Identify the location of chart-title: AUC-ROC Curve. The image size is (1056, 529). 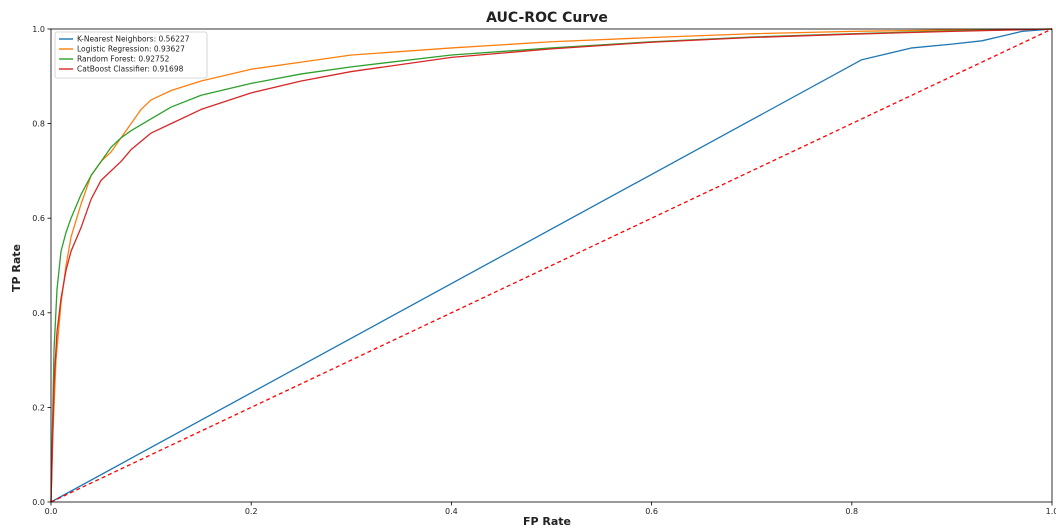
(547, 18).